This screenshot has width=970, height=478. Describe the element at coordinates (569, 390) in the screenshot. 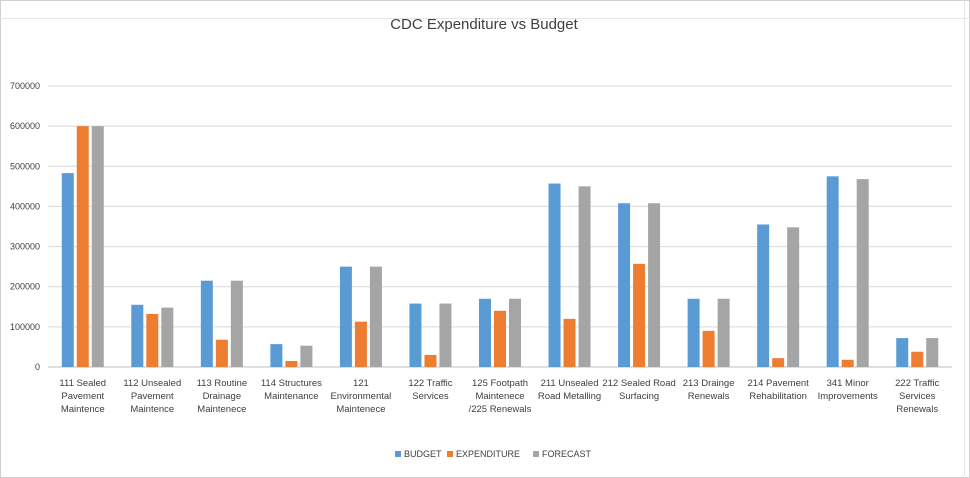

I see `x-tick-label: 211 Unsealed Road Metalling` at that location.